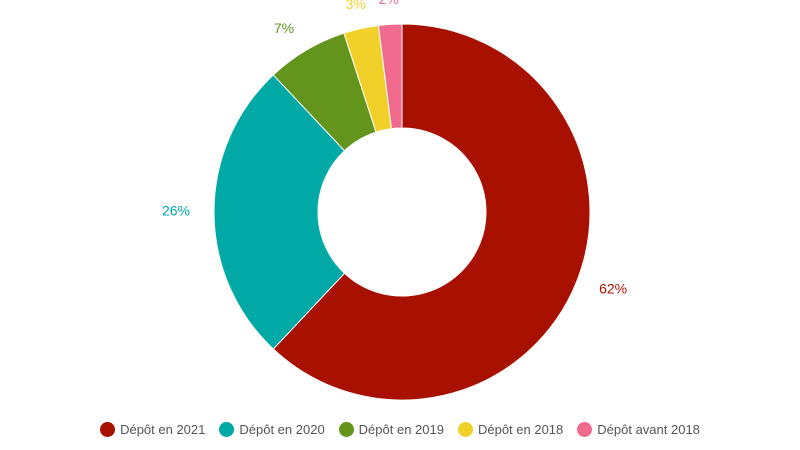 The width and height of the screenshot is (800, 450). Describe the element at coordinates (176, 211) in the screenshot. I see `slice-label-2020: 26%` at that location.